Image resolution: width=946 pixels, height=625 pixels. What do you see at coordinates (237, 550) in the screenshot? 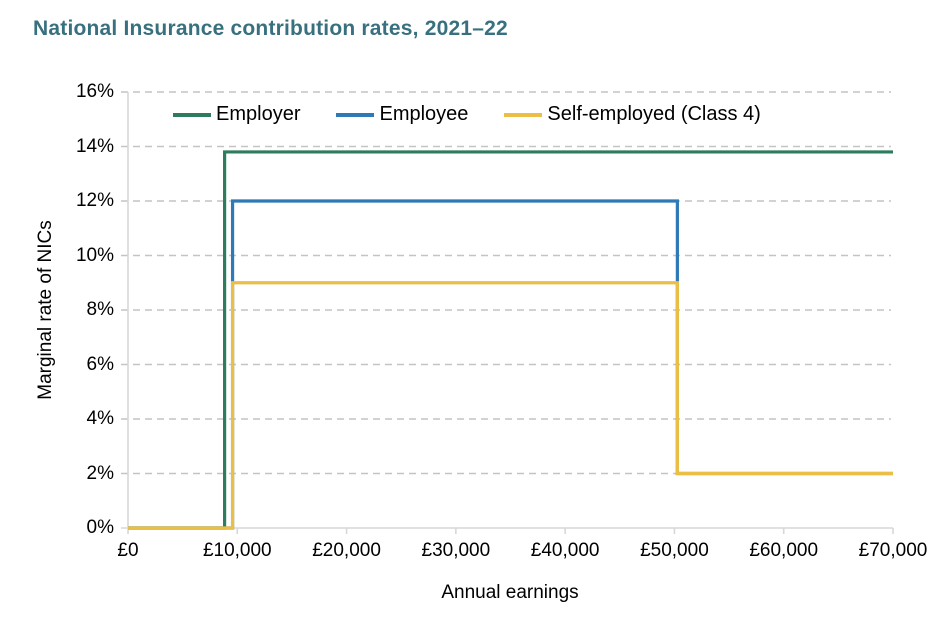
I see `x-tick-label: £10,000` at bounding box center [237, 550].